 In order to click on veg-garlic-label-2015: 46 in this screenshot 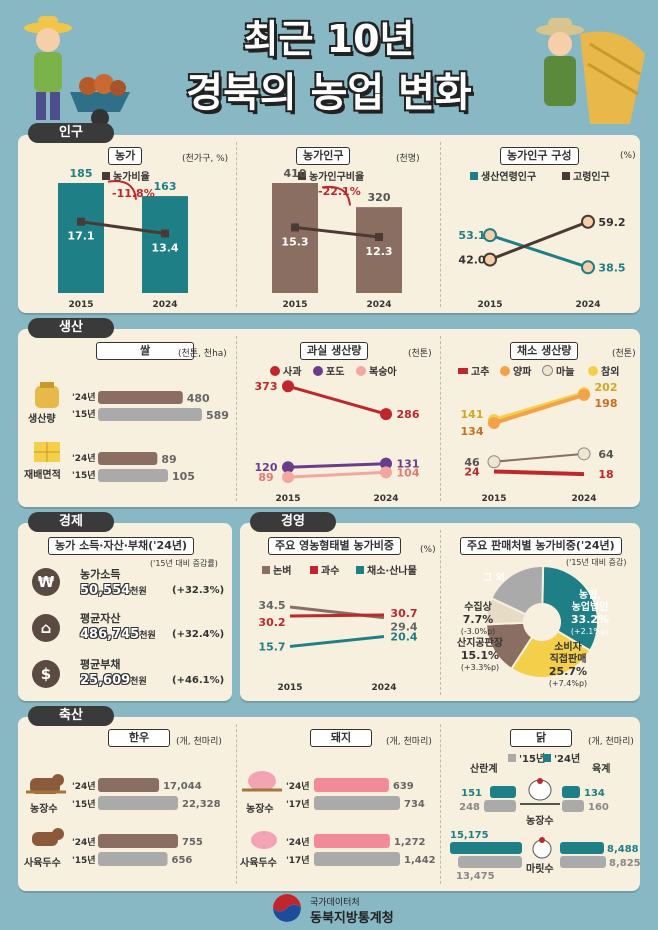, I will do `click(472, 462)`.